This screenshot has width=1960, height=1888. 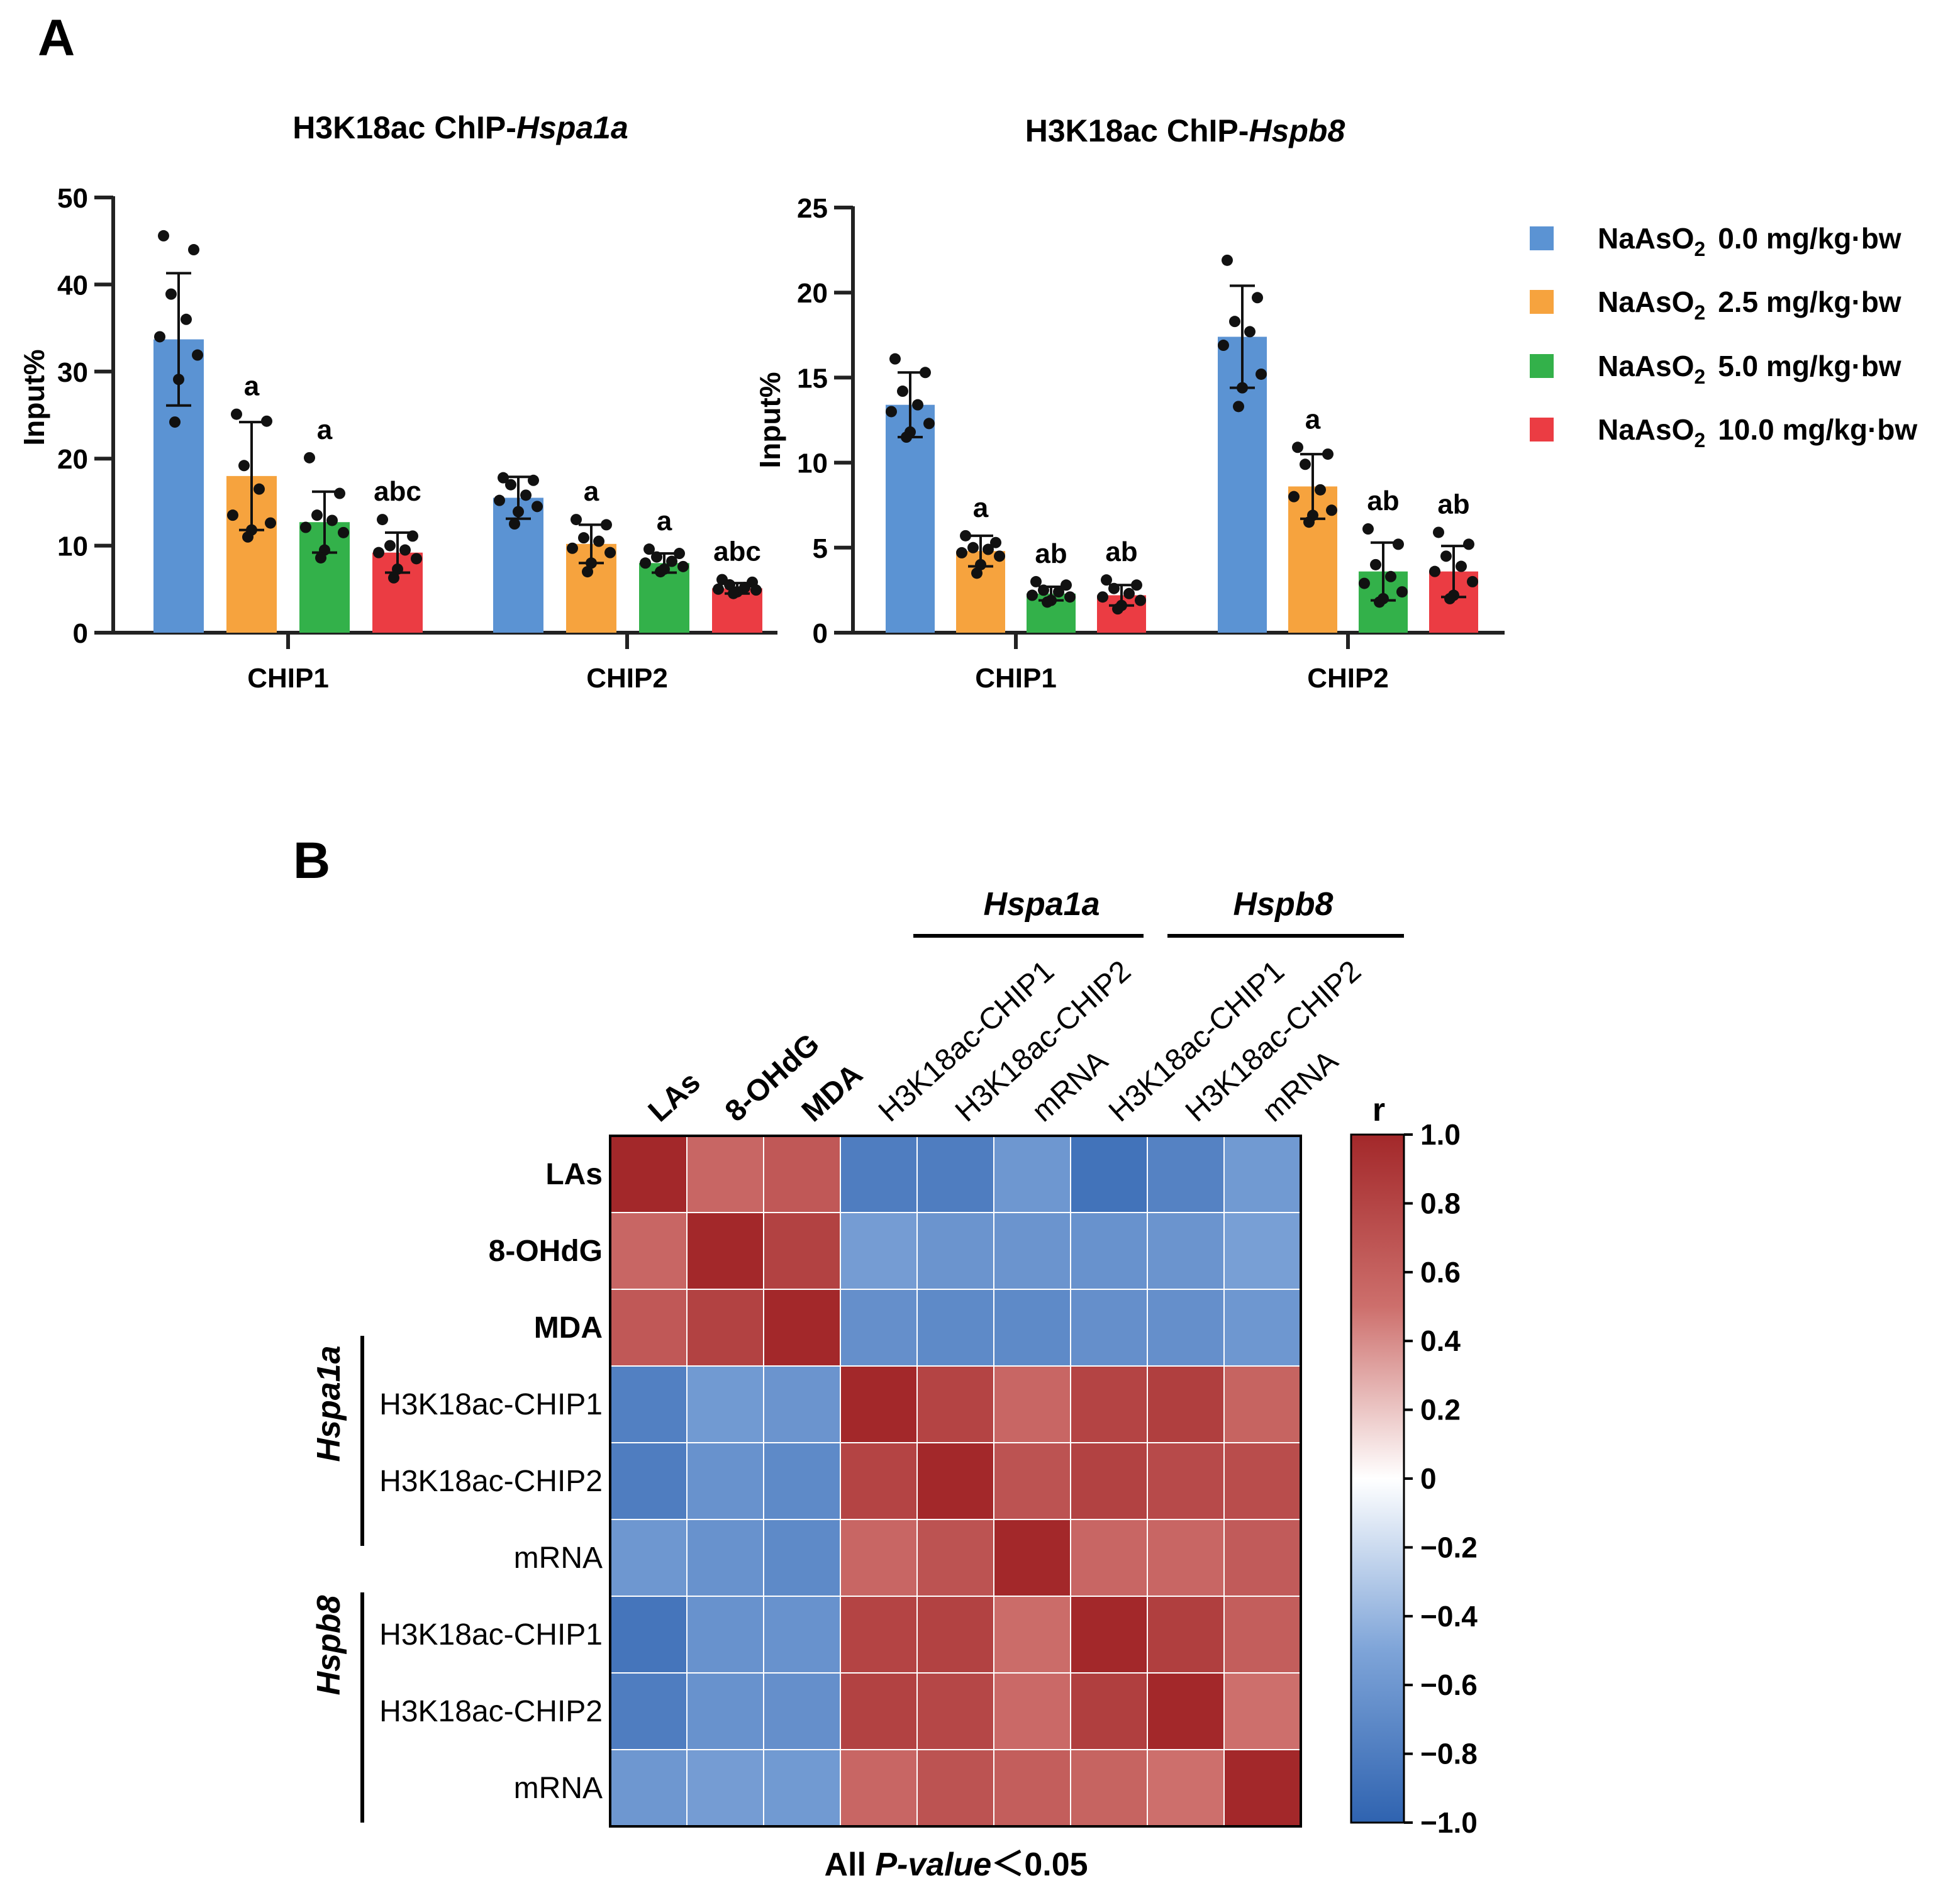 I want to click on significance-label: ab, so click(x=1383, y=501).